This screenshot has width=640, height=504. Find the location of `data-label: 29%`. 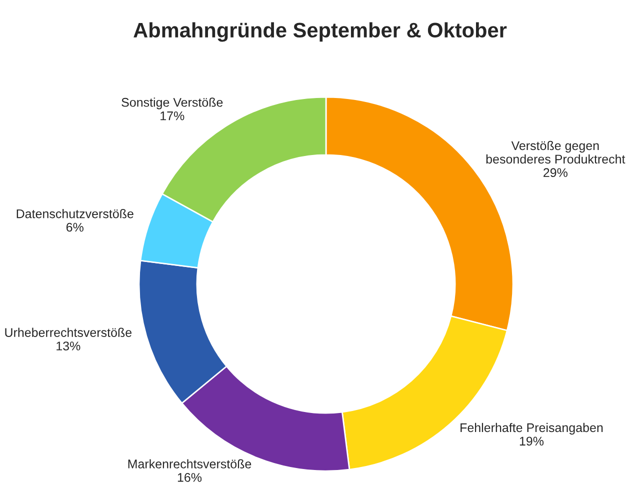

data-label: 29% is located at coordinates (556, 173).